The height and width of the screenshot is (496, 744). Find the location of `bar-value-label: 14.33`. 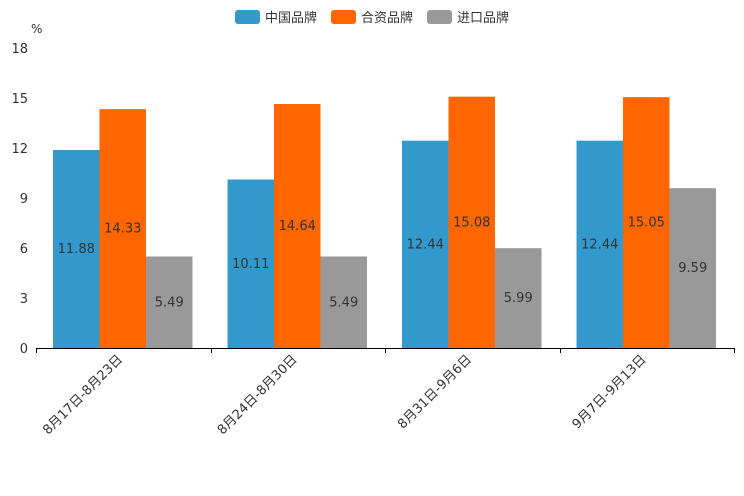

bar-value-label: 14.33 is located at coordinates (122, 229).